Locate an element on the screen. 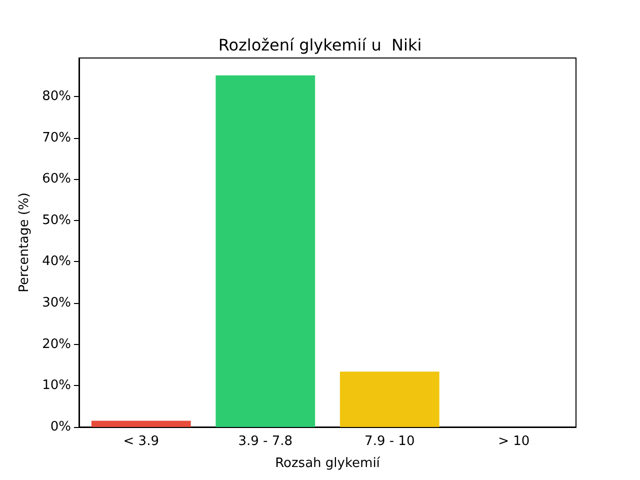 The image size is (640, 480). y-tick-label: 20% is located at coordinates (56, 344).